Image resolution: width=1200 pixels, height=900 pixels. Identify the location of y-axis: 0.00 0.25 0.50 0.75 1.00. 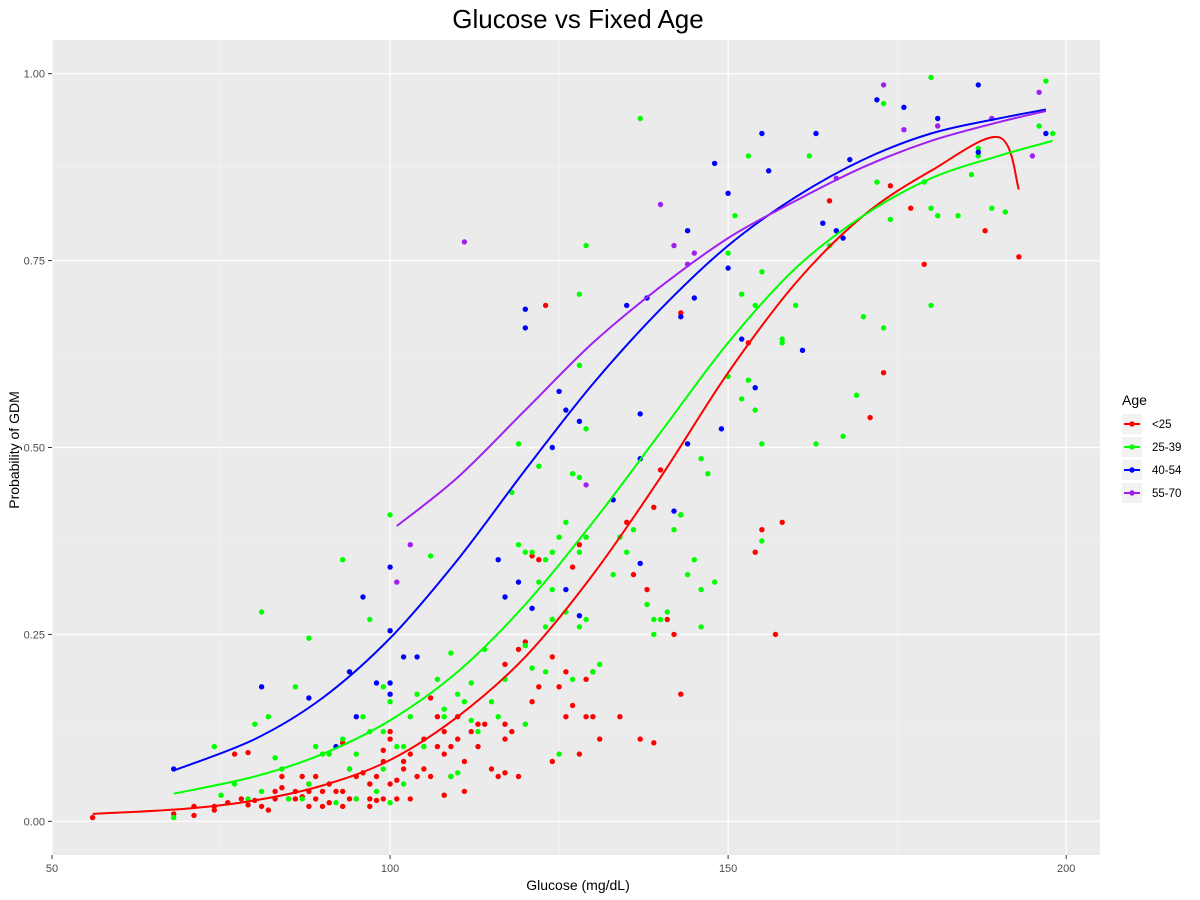
(38, 448).